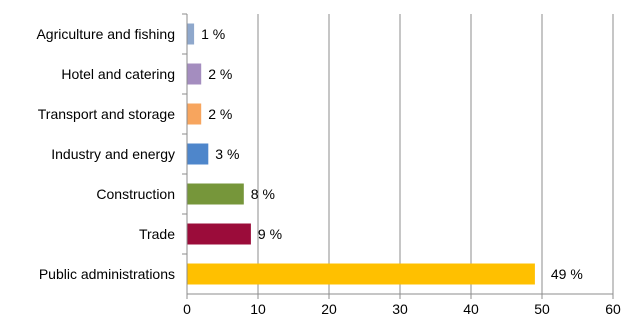 The width and height of the screenshot is (623, 320). What do you see at coordinates (329, 309) in the screenshot?
I see `x-tick-label: 20` at bounding box center [329, 309].